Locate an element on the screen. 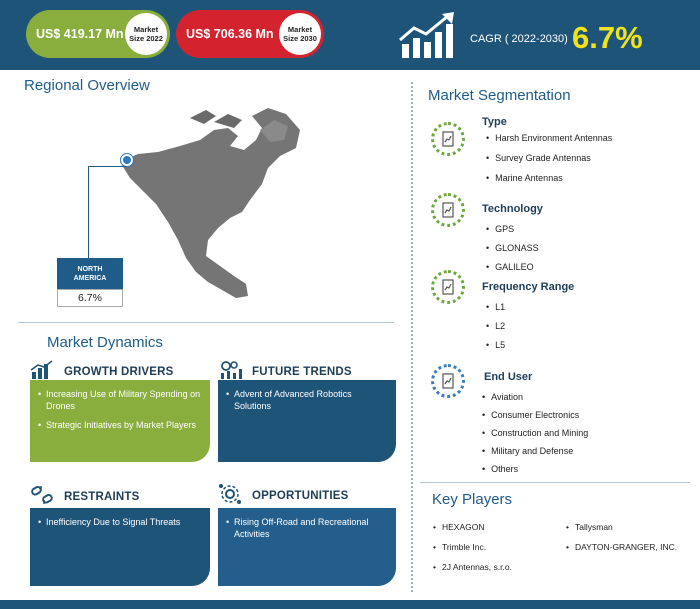 The width and height of the screenshot is (700, 609). segment-end-user-item: Military and Defense is located at coordinates (527, 451).